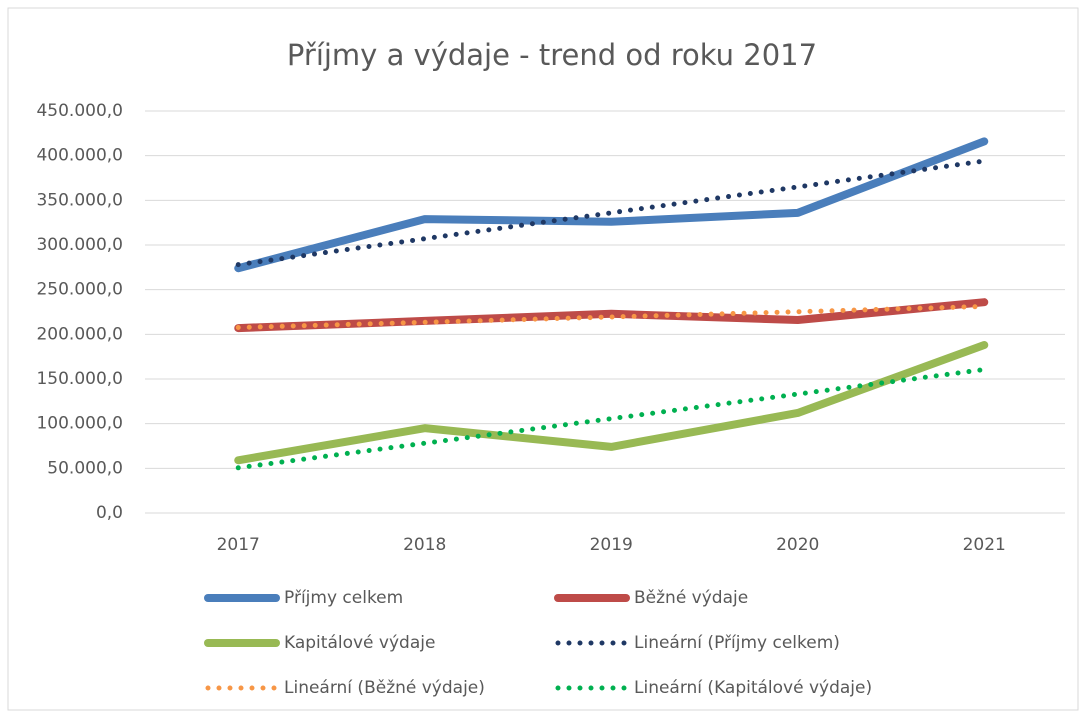  I want to click on x-tick-label: 2020, so click(797, 545).